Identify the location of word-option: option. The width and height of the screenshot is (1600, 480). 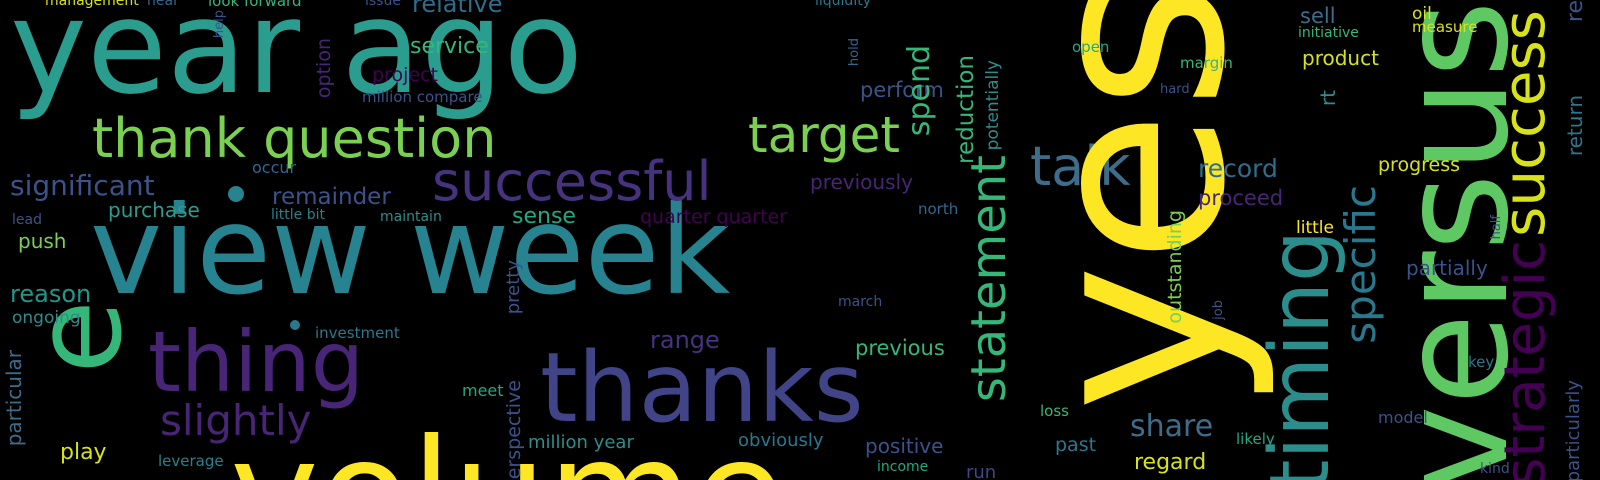
(324, 68).